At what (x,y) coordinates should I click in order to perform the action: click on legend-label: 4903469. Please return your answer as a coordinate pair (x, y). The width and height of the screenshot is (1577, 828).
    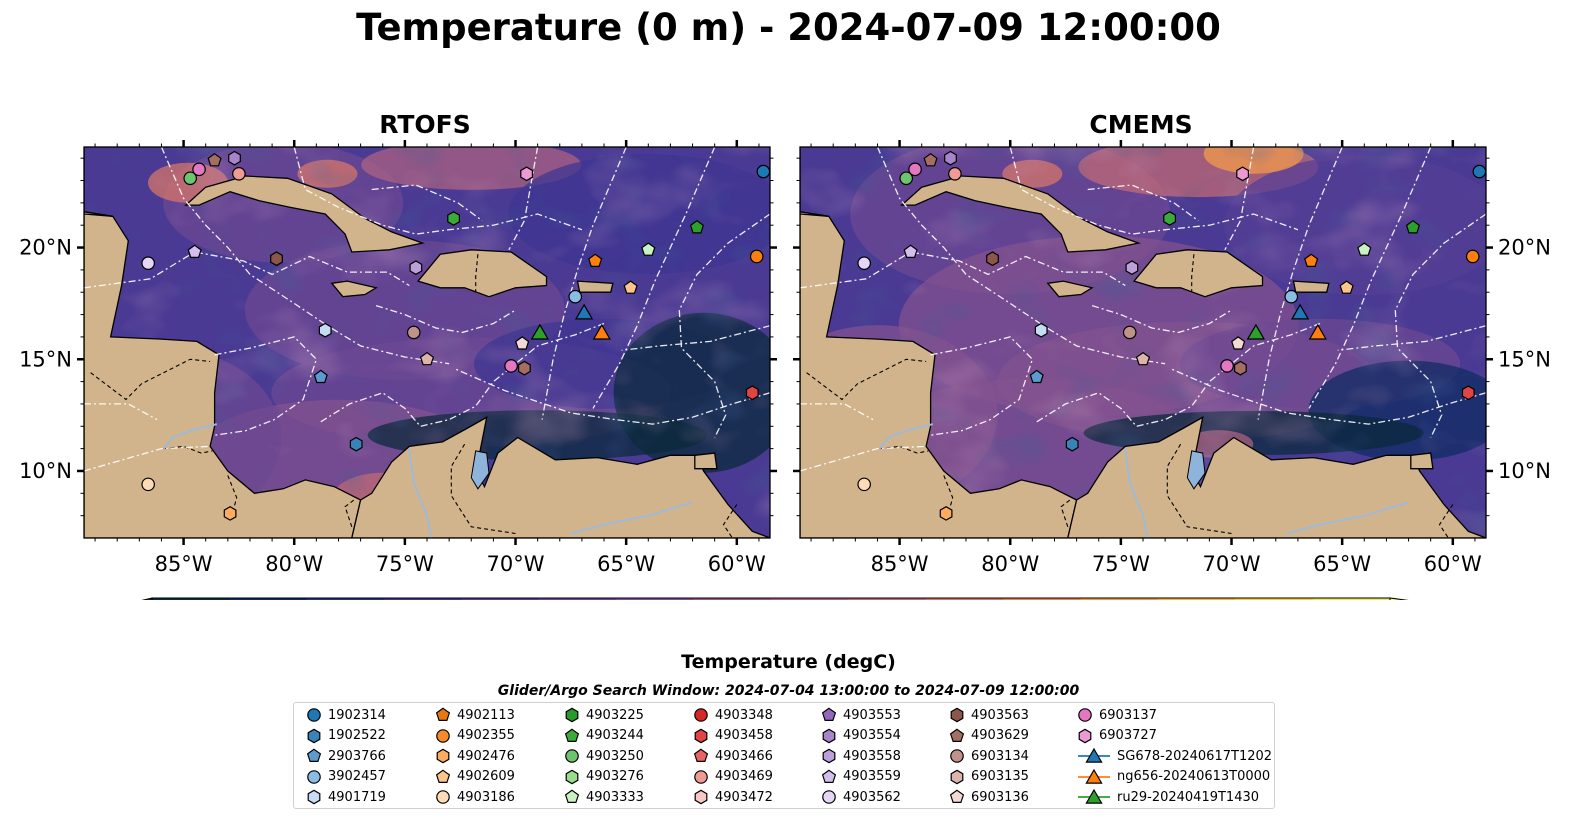
    Looking at the image, I should click on (744, 776).